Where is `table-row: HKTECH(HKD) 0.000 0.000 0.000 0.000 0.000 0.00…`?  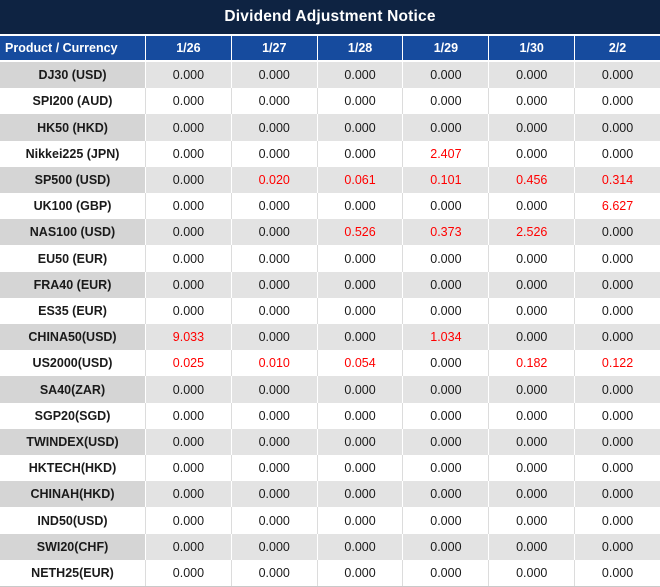
table-row: HKTECH(HKD) 0.000 0.000 0.000 0.000 0.000 0.00… is located at coordinates (330, 468).